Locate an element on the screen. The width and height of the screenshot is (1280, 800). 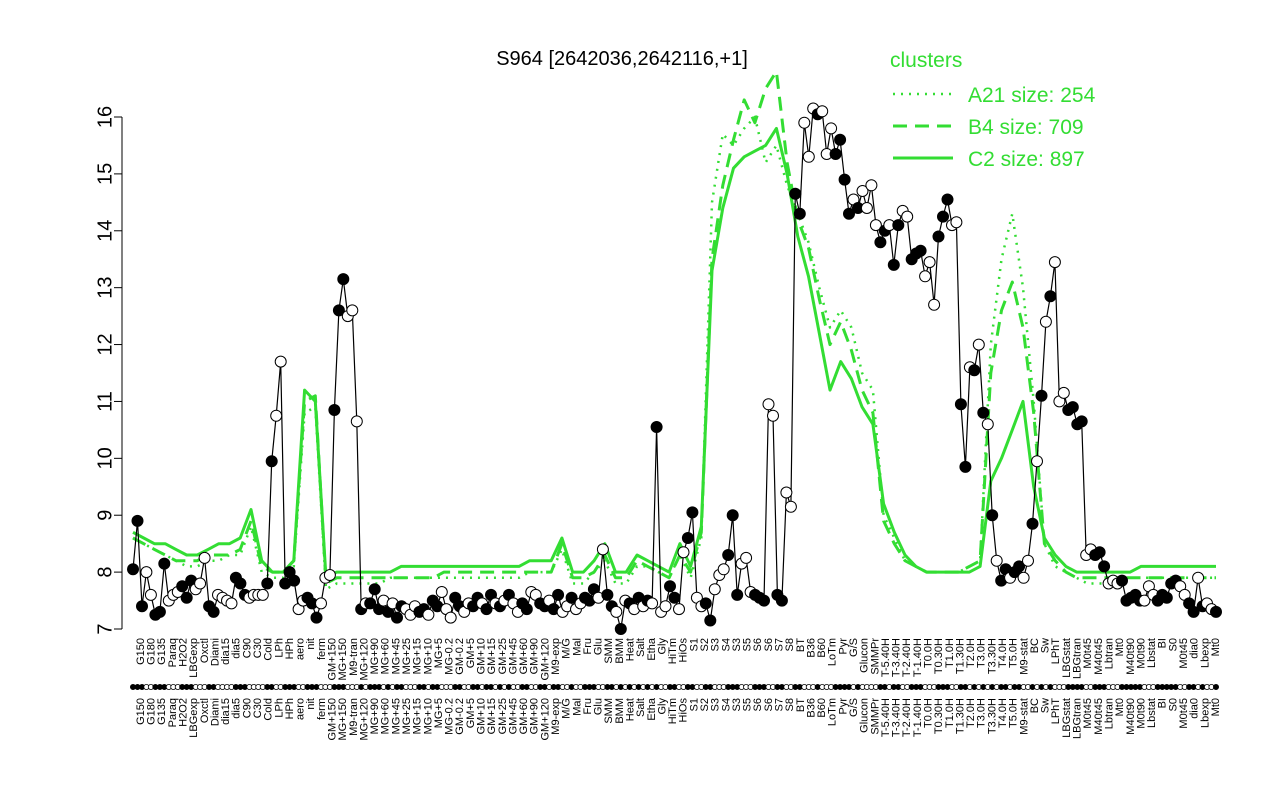
x-tick-label: B36 is located at coordinates (811, 648).